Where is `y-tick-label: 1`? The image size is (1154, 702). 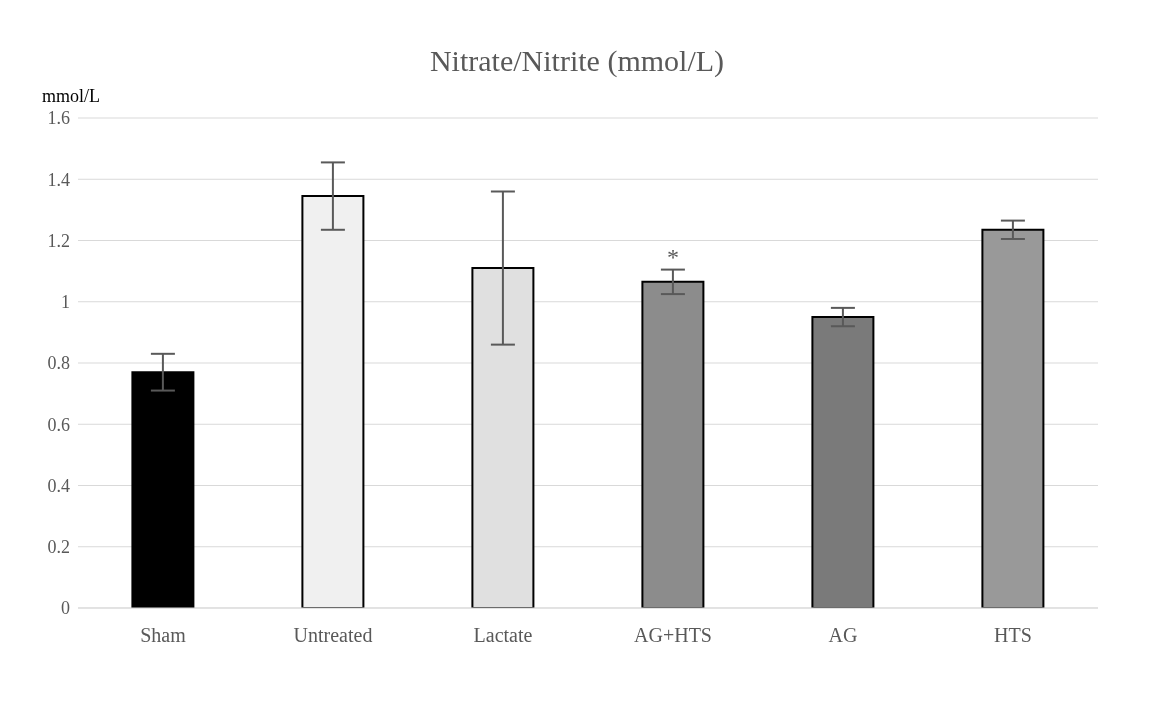 y-tick-label: 1 is located at coordinates (65, 302).